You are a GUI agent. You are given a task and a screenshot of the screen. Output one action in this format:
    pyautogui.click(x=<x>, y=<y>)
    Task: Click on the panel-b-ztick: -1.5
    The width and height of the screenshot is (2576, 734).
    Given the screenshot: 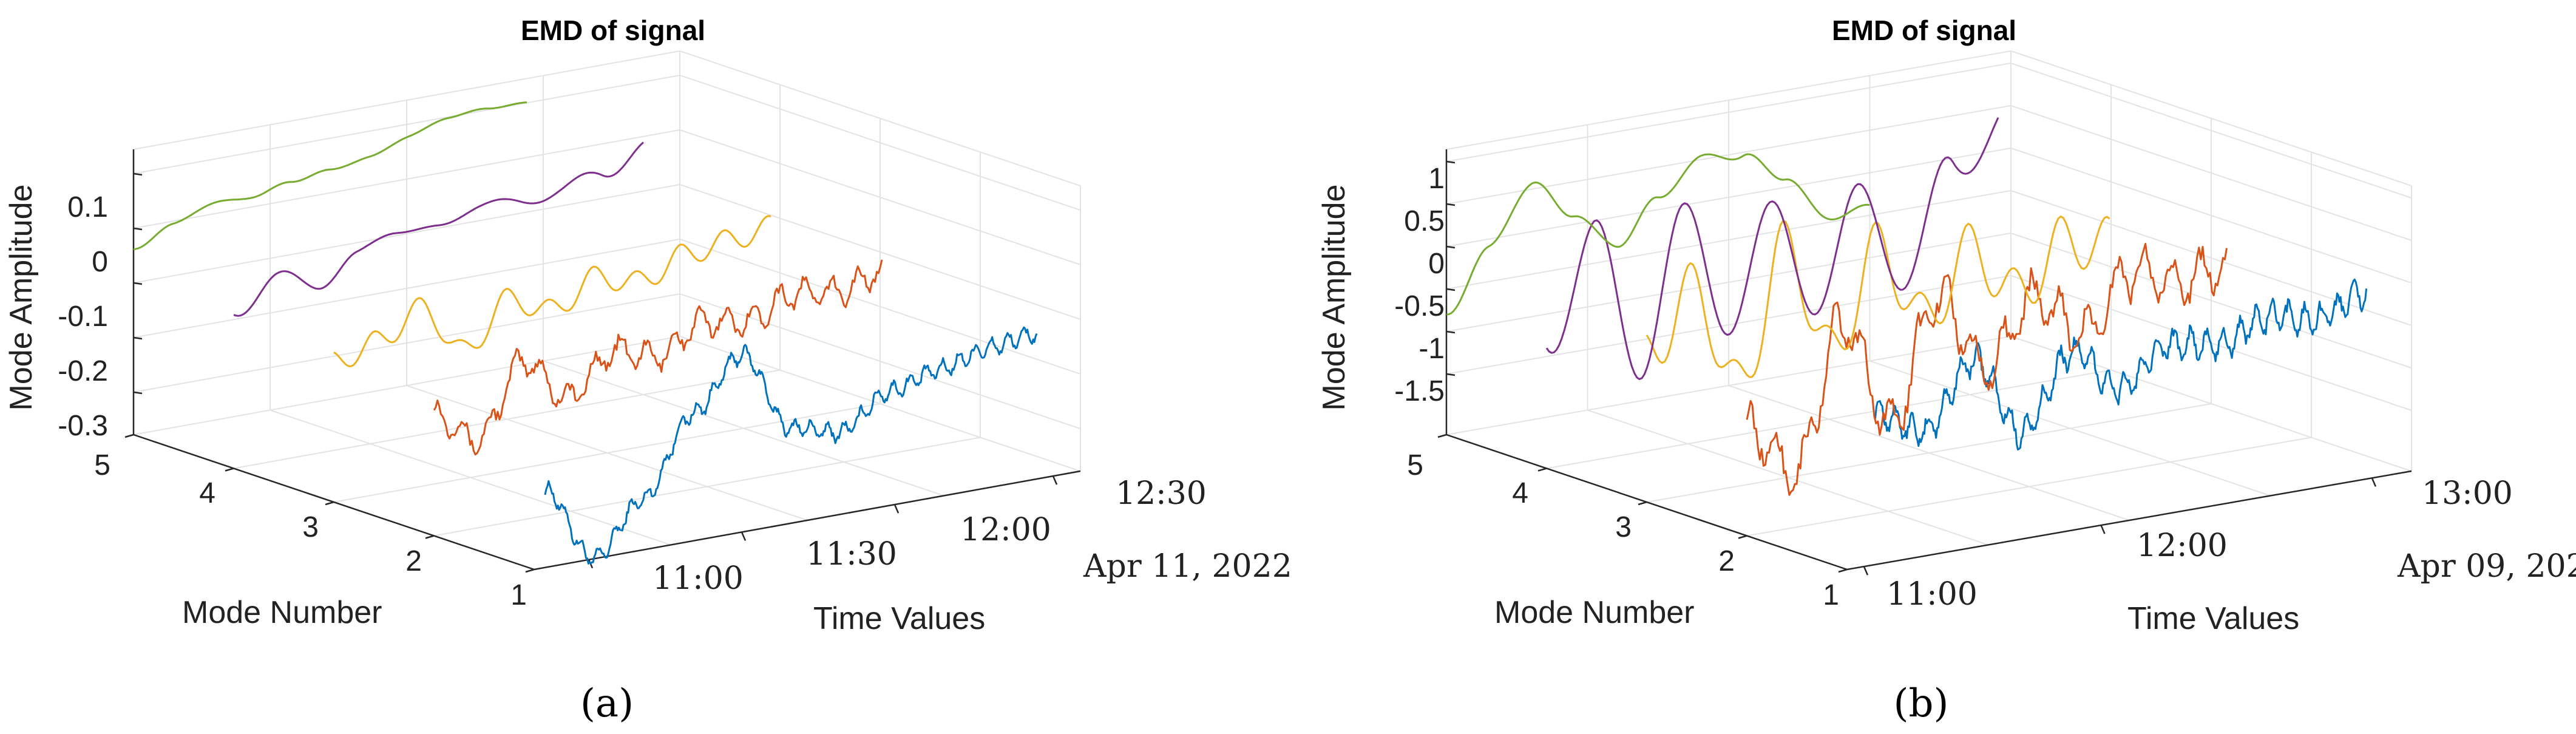 What is the action you would take?
    pyautogui.click(x=1419, y=391)
    